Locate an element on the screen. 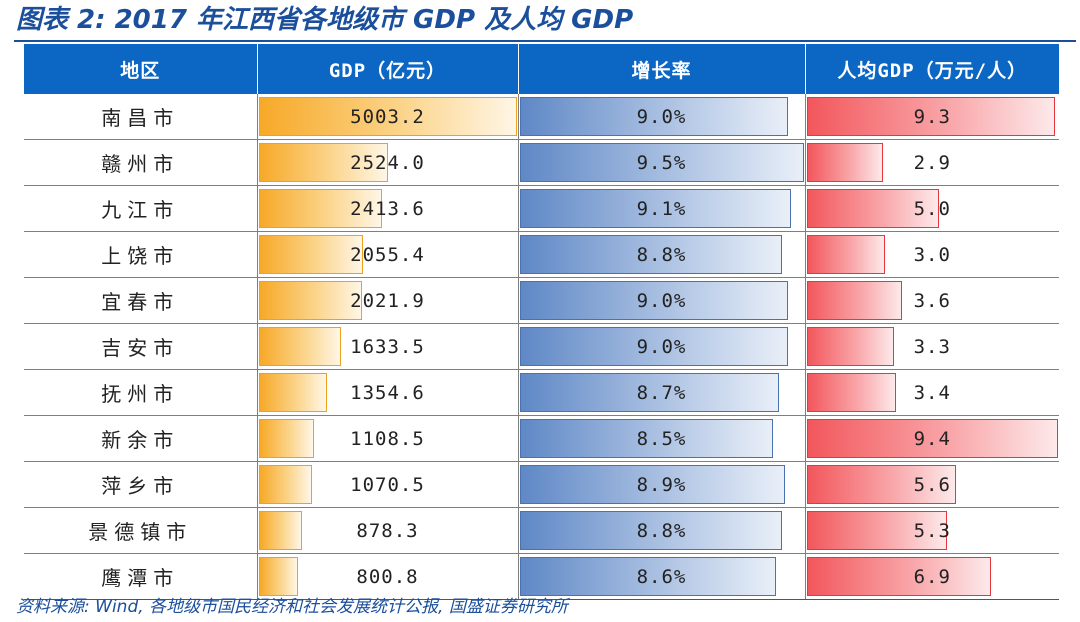 This screenshot has width=1080, height=622. per-capita-gdp-cell: 5.3 is located at coordinates (931, 530).